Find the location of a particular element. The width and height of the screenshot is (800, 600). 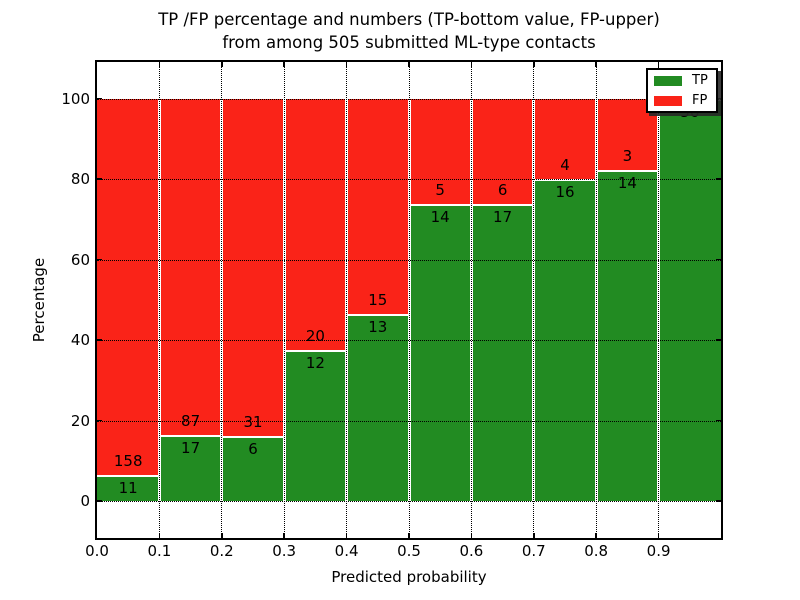

bar-label-tp: 11 is located at coordinates (128, 487).